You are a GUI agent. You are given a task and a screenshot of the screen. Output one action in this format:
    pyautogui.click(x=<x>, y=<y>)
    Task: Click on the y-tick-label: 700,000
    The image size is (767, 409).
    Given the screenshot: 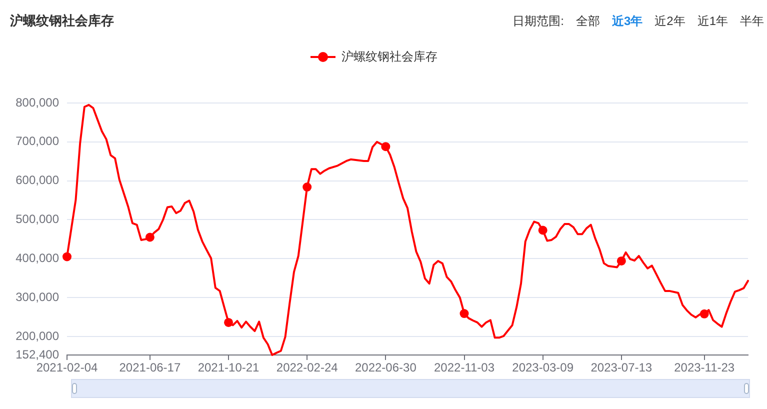 What is the action you would take?
    pyautogui.click(x=38, y=141)
    